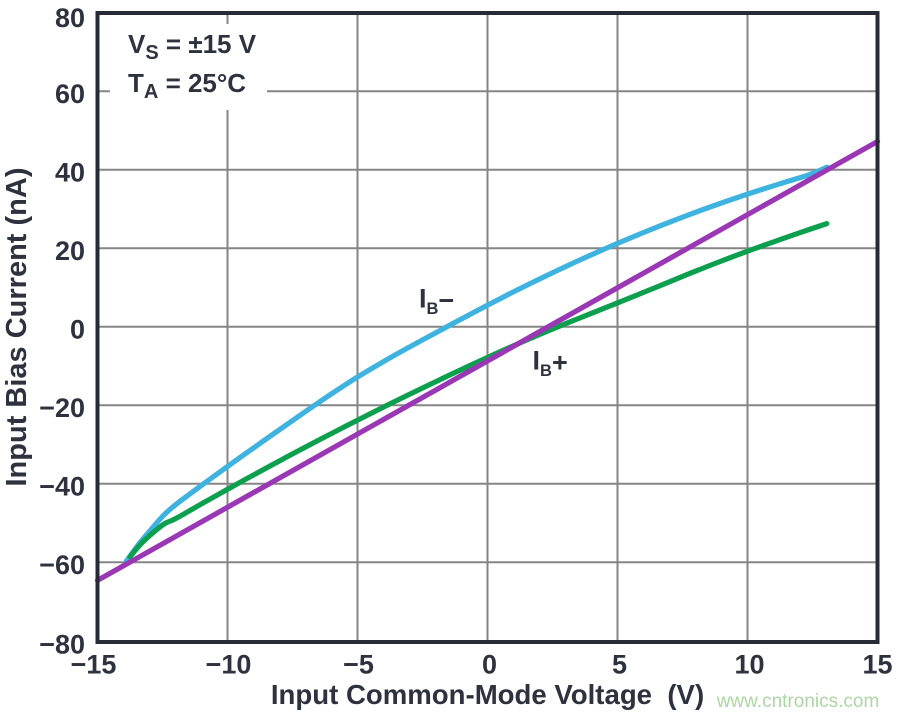 This screenshot has width=900, height=719. Describe the element at coordinates (749, 665) in the screenshot. I see `svg-text: 10` at that location.